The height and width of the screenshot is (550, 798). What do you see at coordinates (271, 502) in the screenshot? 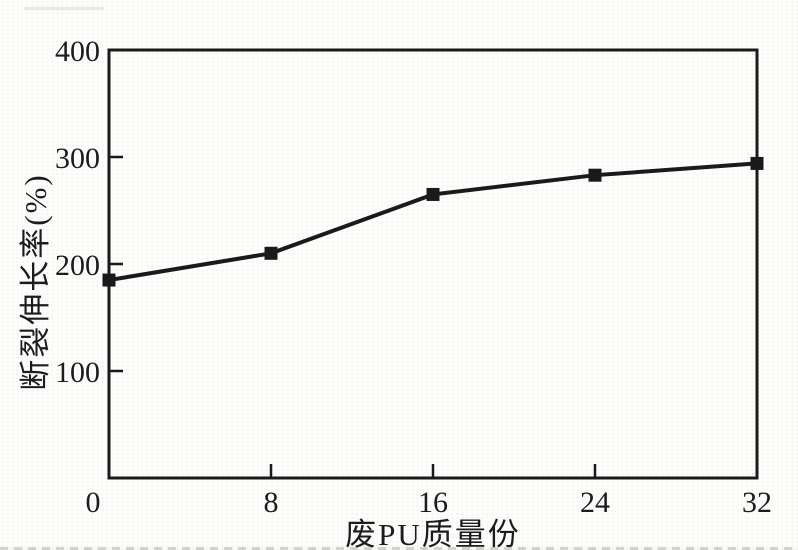
I see `x-tick-label: 8` at bounding box center [271, 502].